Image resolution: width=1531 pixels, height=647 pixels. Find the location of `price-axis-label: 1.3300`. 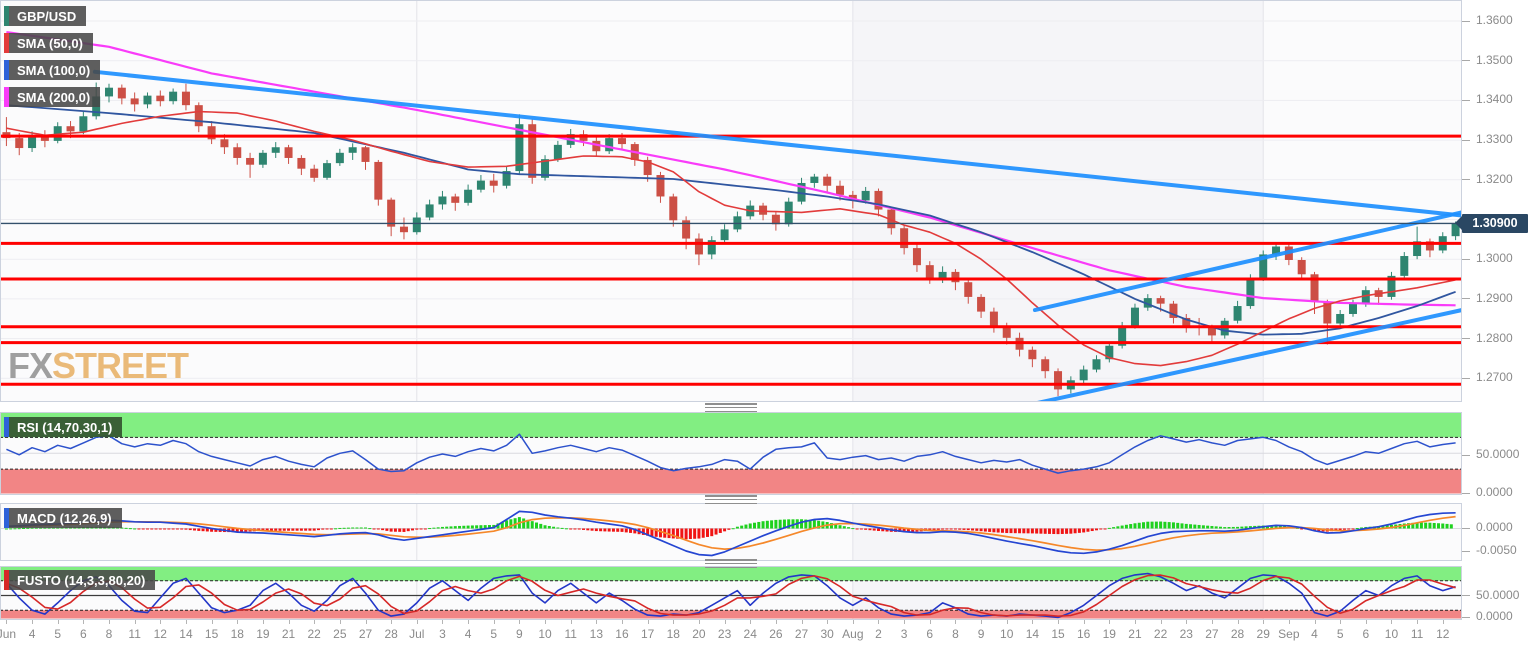

price-axis-label: 1.3300 is located at coordinates (1494, 139).